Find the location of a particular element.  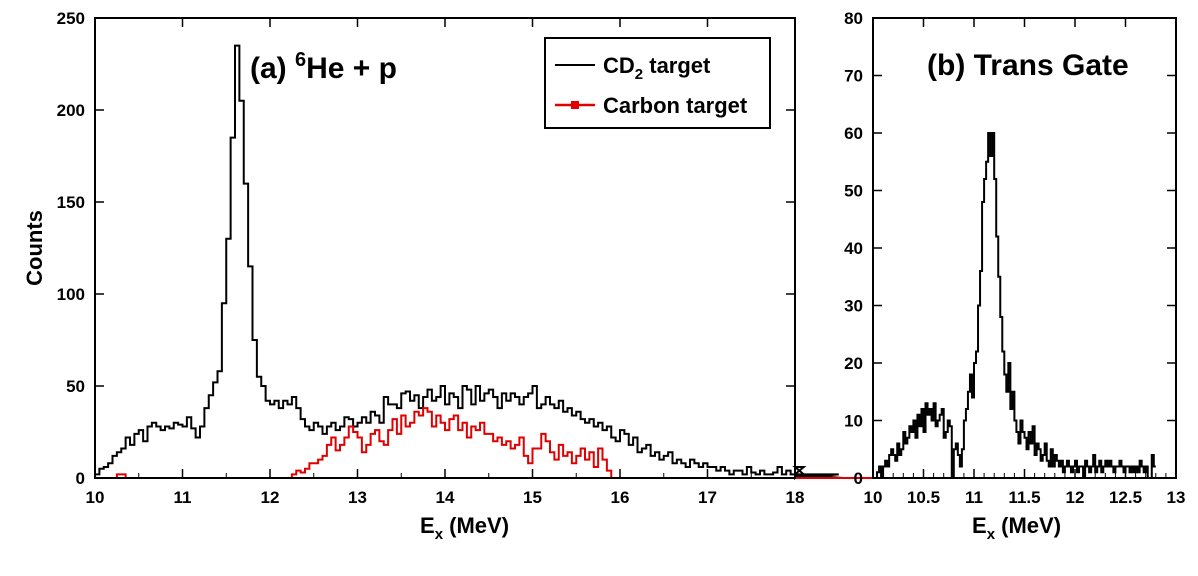

panel-a-x-tick-label: 18 is located at coordinates (795, 497).